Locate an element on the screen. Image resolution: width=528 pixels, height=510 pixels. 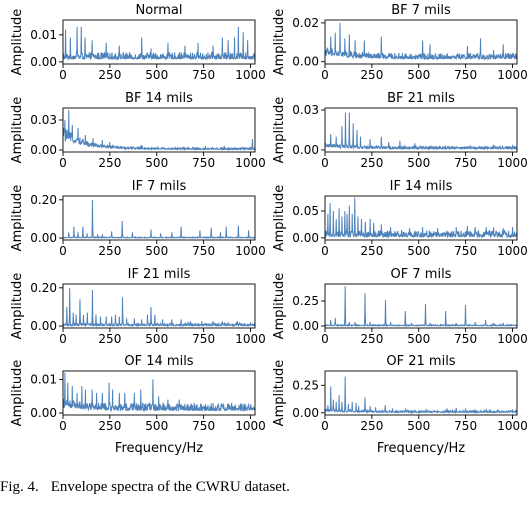
panel-title: IF 14 mils is located at coordinates (421, 186).